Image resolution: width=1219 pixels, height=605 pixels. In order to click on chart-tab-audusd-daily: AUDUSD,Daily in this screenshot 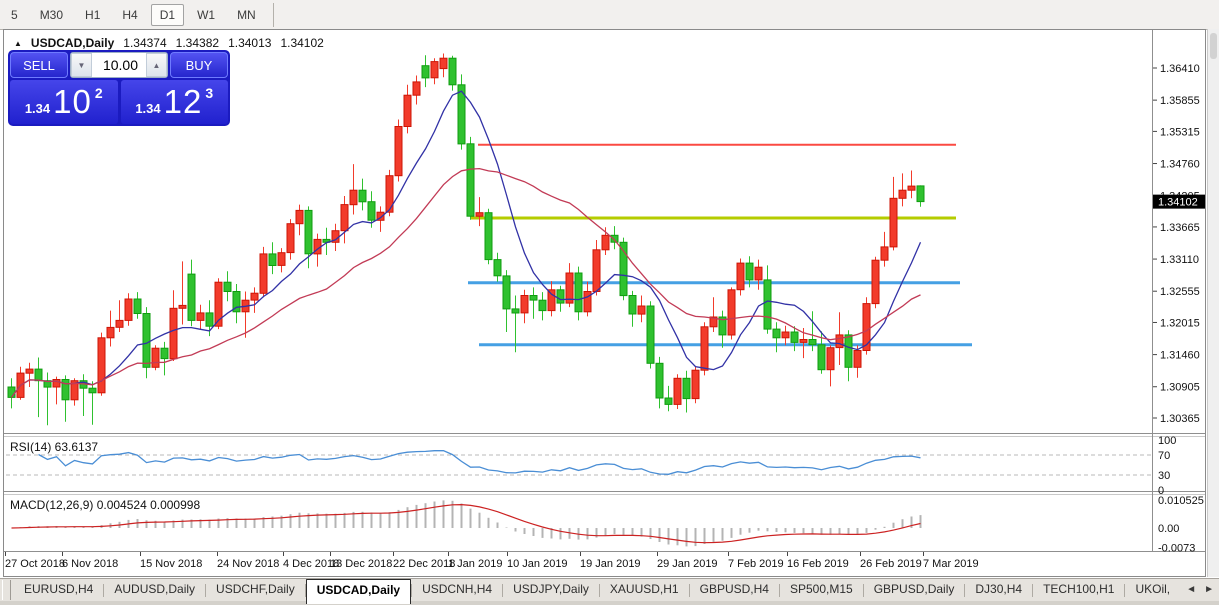, I will do `click(155, 589)`.